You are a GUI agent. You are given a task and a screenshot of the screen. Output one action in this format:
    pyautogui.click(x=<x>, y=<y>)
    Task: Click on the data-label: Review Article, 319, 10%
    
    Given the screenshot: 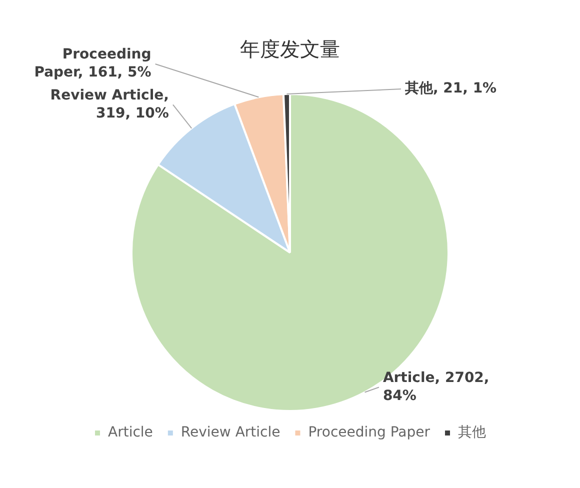 What is the action you would take?
    pyautogui.click(x=109, y=104)
    